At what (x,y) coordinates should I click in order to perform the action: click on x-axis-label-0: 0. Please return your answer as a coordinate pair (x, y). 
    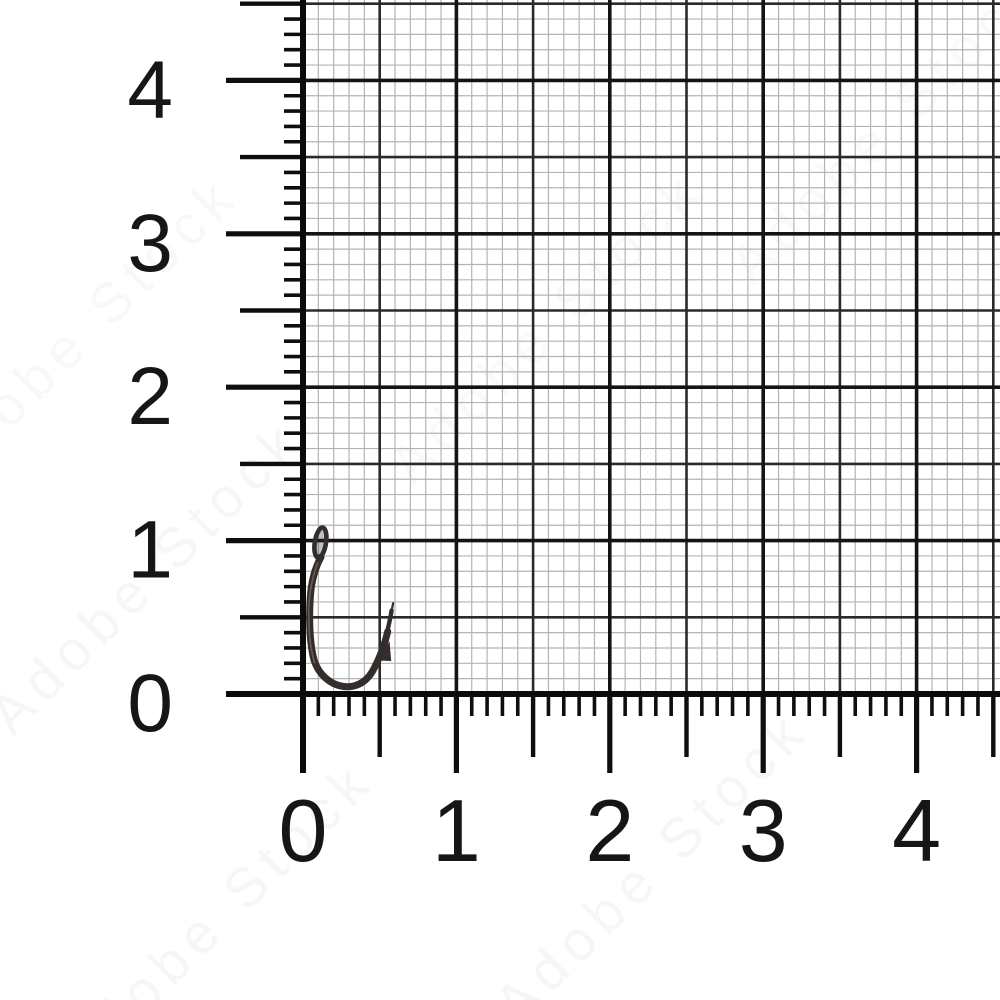
    Looking at the image, I should click on (303, 830).